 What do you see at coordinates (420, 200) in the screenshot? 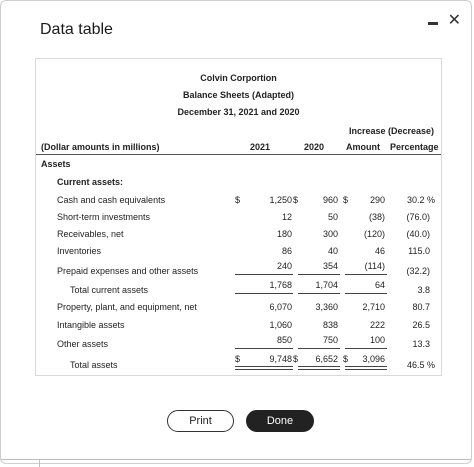
I see `row-percentage-cash: 30.2 %` at bounding box center [420, 200].